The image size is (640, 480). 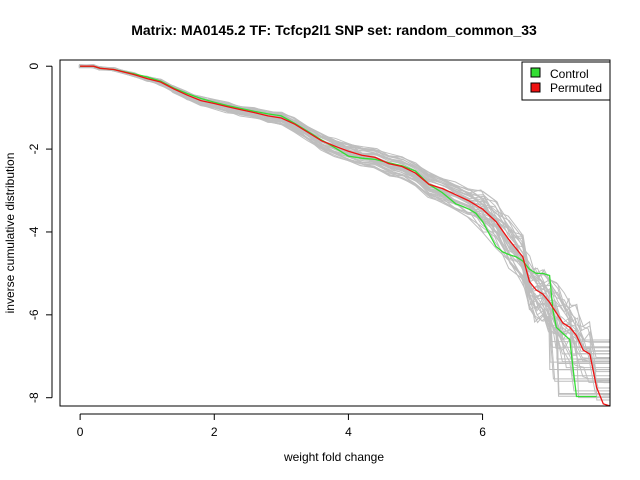 I want to click on legend-swatch-permuted, so click(x=535, y=87).